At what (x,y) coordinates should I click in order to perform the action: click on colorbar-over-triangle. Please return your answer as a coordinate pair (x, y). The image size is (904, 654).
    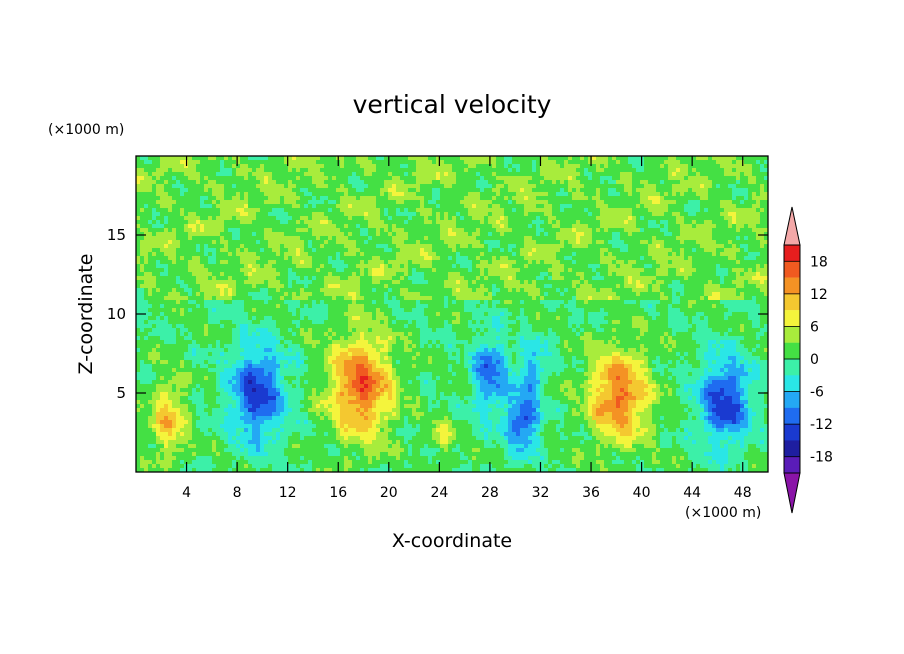
    Looking at the image, I should click on (792, 226).